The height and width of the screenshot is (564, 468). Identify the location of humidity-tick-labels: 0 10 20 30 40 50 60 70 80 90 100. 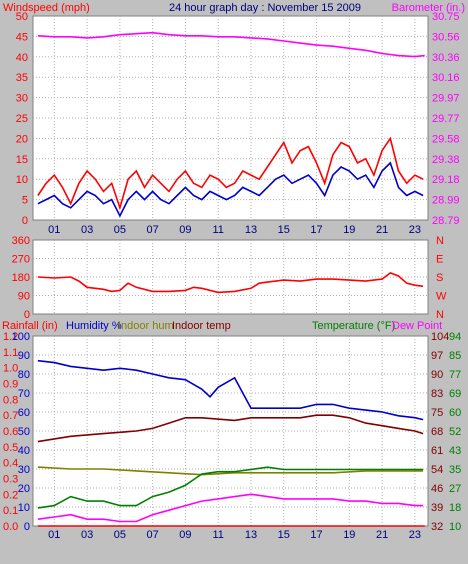
(21, 432).